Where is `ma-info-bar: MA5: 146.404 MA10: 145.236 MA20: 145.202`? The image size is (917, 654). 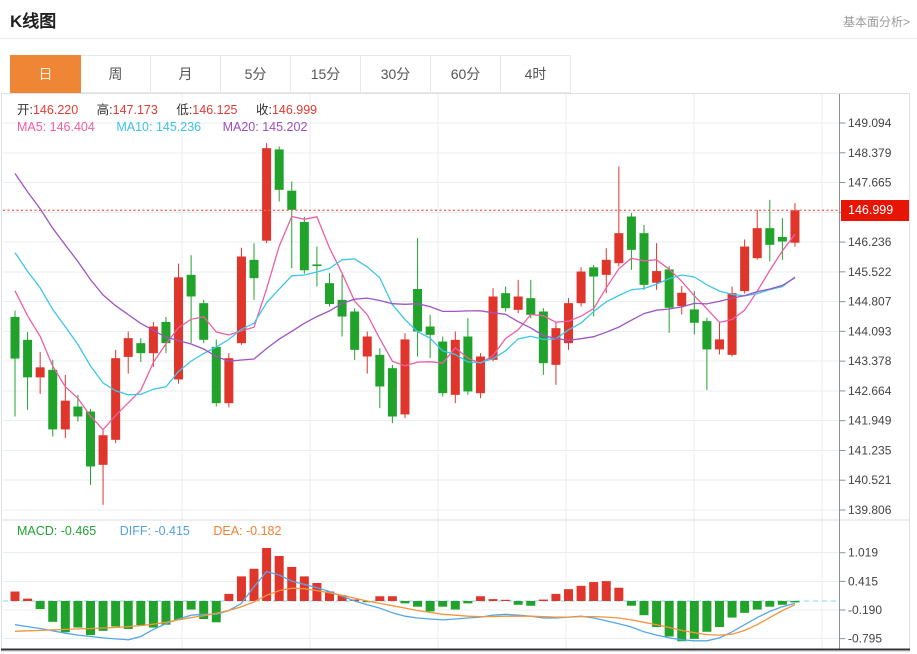
ma-info-bar: MA5: 146.404 MA10: 145.236 MA20: 145.202 is located at coordinates (162, 127).